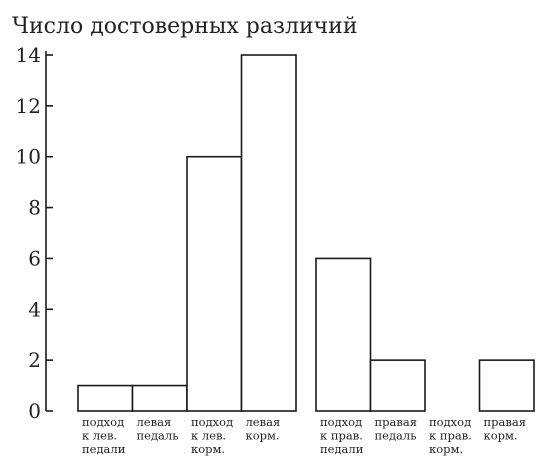 The image size is (536, 463). Describe the element at coordinates (28, 106) in the screenshot. I see `y-tick-label: 12` at that location.